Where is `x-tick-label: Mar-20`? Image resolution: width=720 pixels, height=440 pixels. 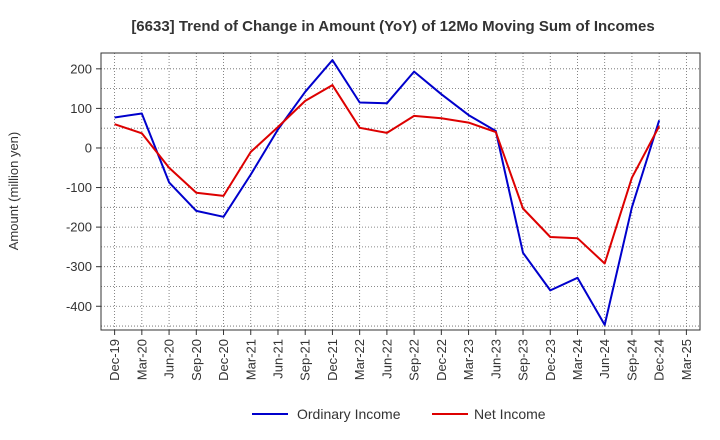
x-tick-label: Mar-20 is located at coordinates (141, 359).